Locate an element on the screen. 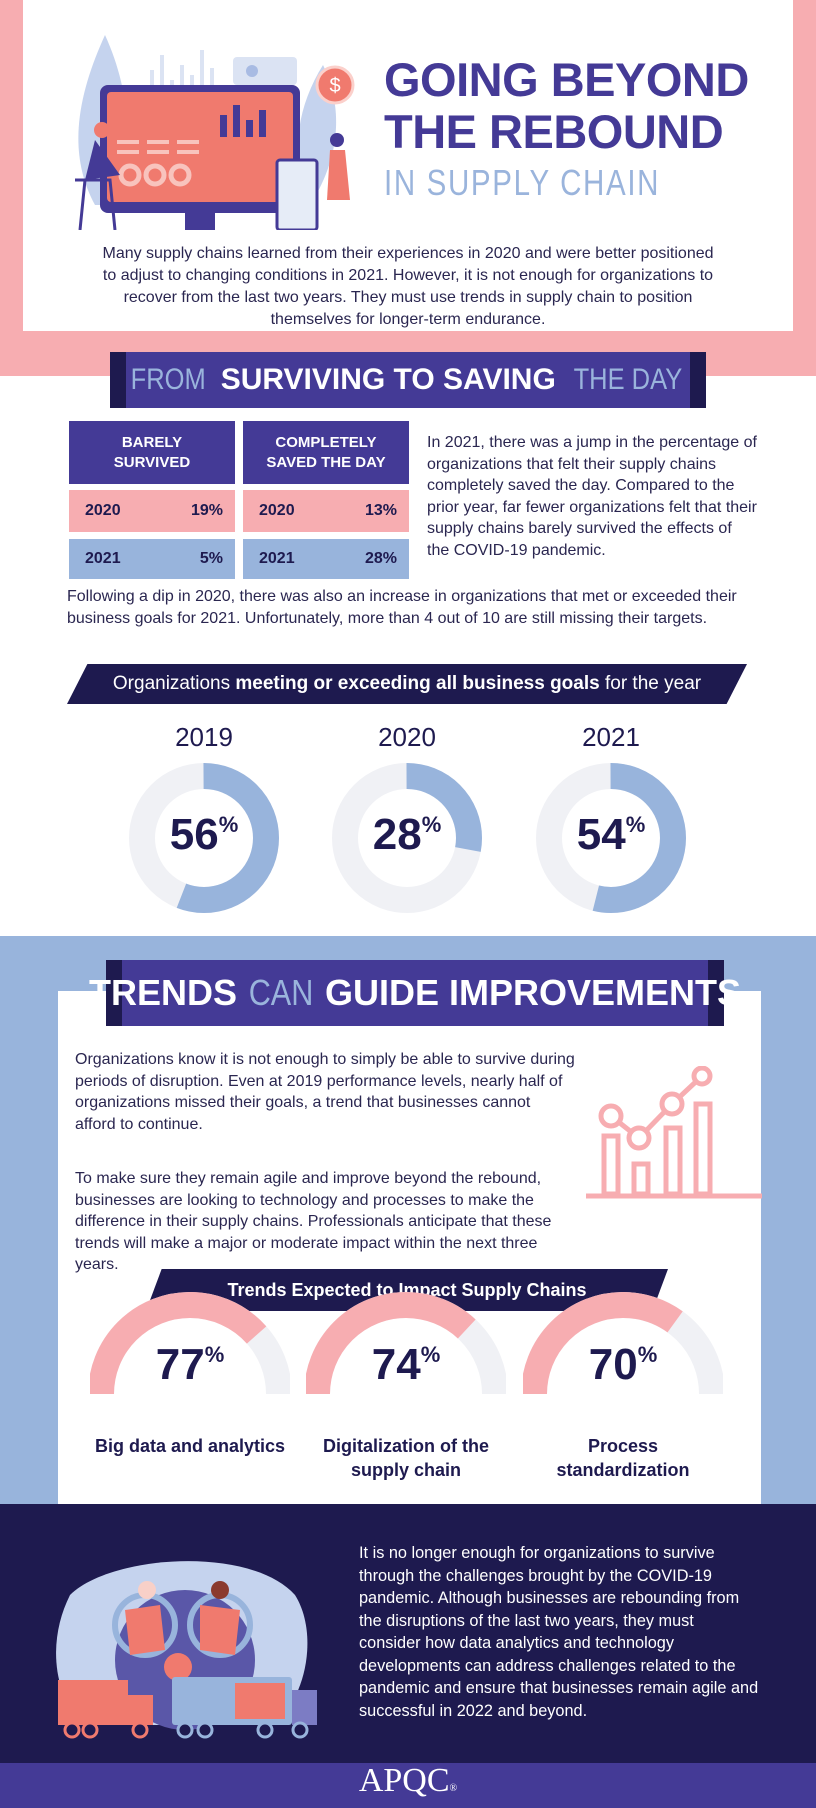 The image size is (816, 1808). donut-value-label: 56% is located at coordinates (204, 835).